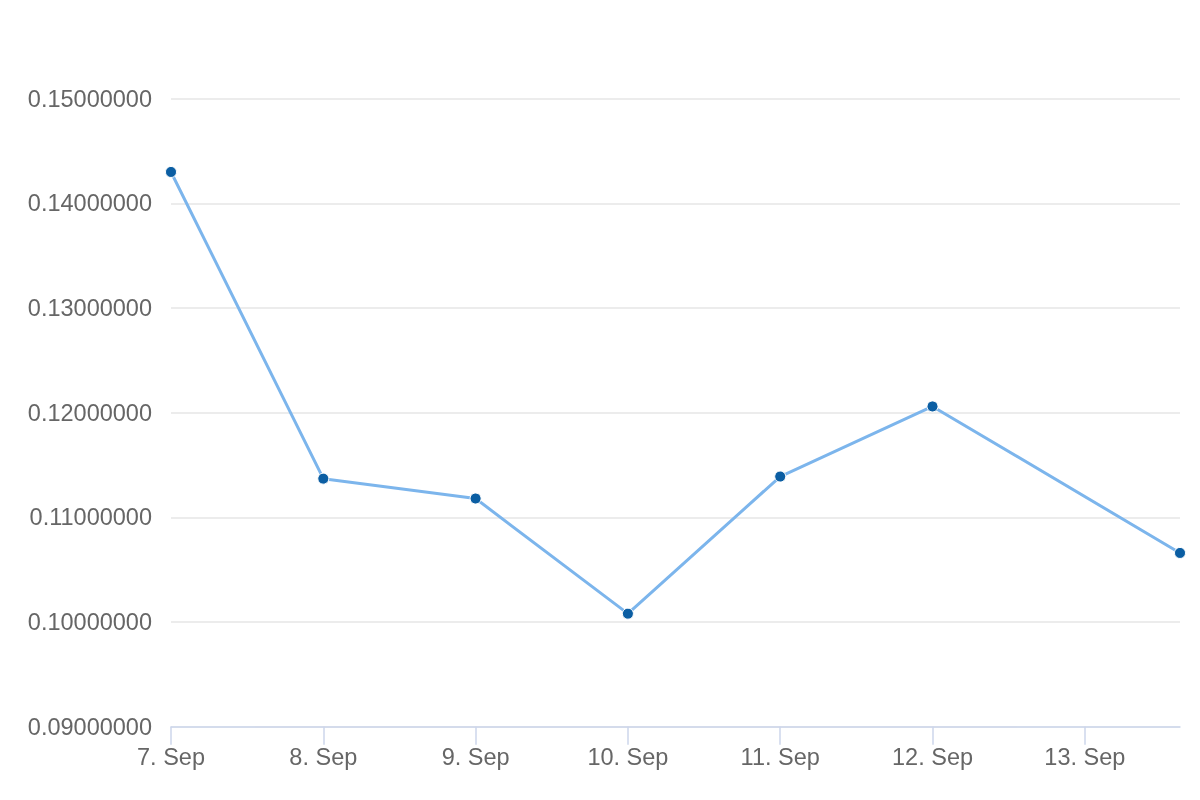  What do you see at coordinates (323, 756) in the screenshot?
I see `x-tick-label: 8. Sep` at bounding box center [323, 756].